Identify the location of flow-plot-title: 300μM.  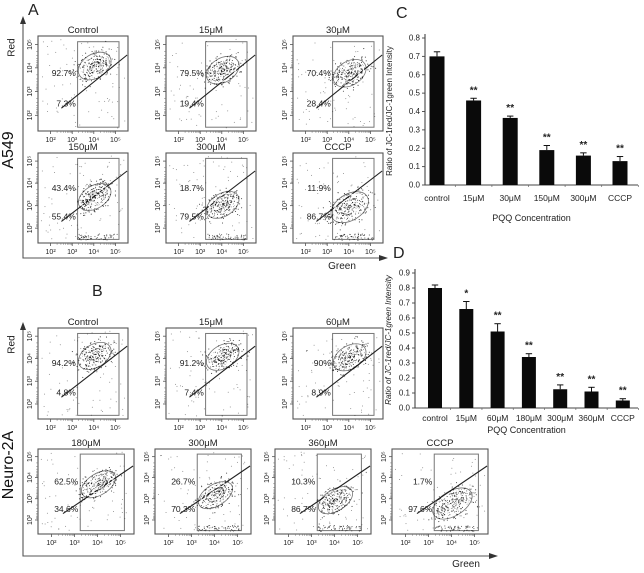
(202, 443).